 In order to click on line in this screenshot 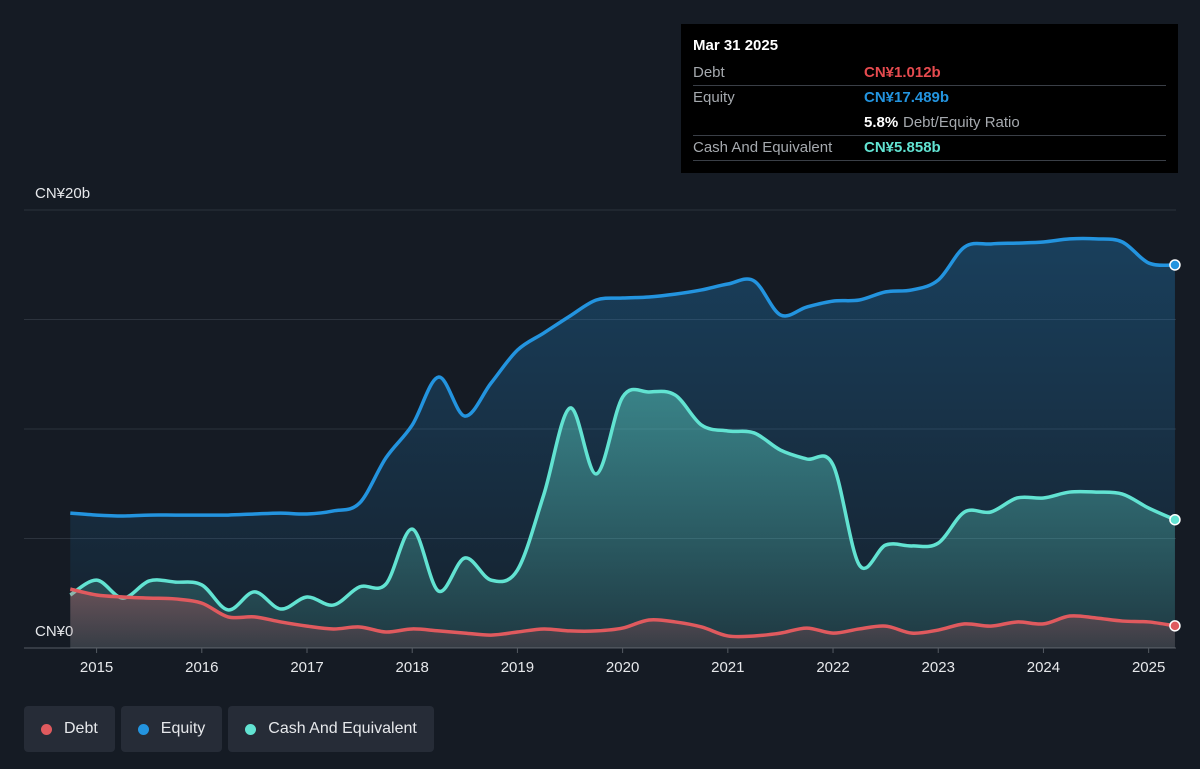, I will do `click(622, 613)`.